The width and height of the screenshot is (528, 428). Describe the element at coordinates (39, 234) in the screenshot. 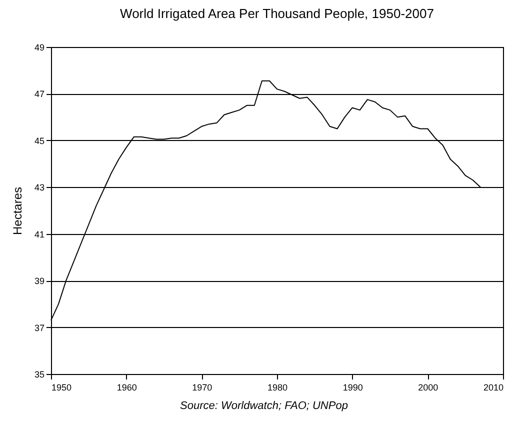

I see `y-tick-label: 41` at that location.